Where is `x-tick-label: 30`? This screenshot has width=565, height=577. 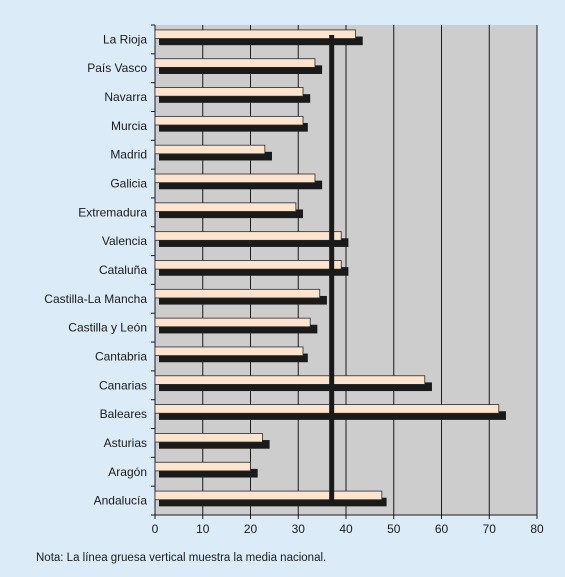
x-tick-label: 30 is located at coordinates (299, 529).